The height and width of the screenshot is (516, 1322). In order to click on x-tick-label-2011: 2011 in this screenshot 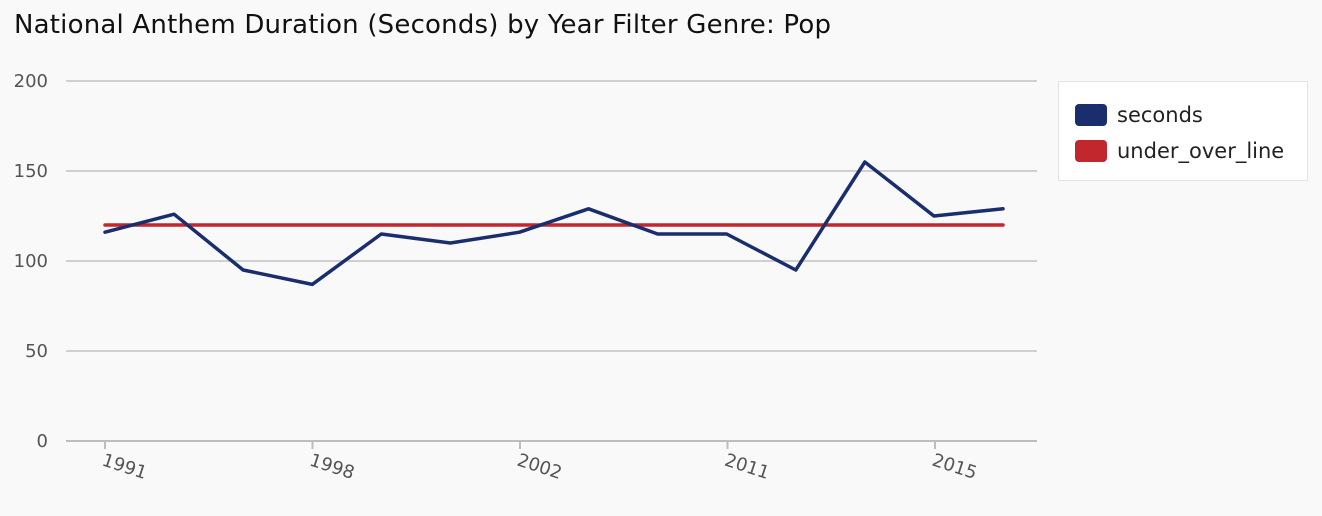, I will do `click(747, 467)`.